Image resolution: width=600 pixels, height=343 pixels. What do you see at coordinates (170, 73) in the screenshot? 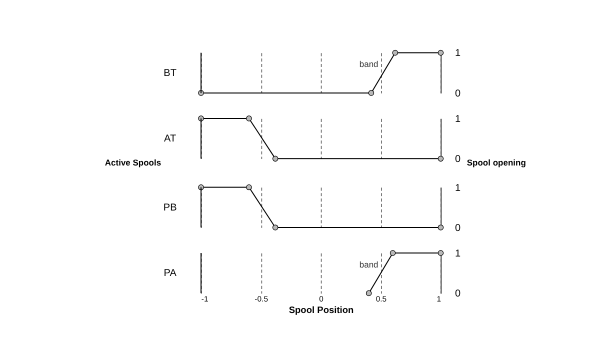
I see `y-axis-title: BT` at bounding box center [170, 73].